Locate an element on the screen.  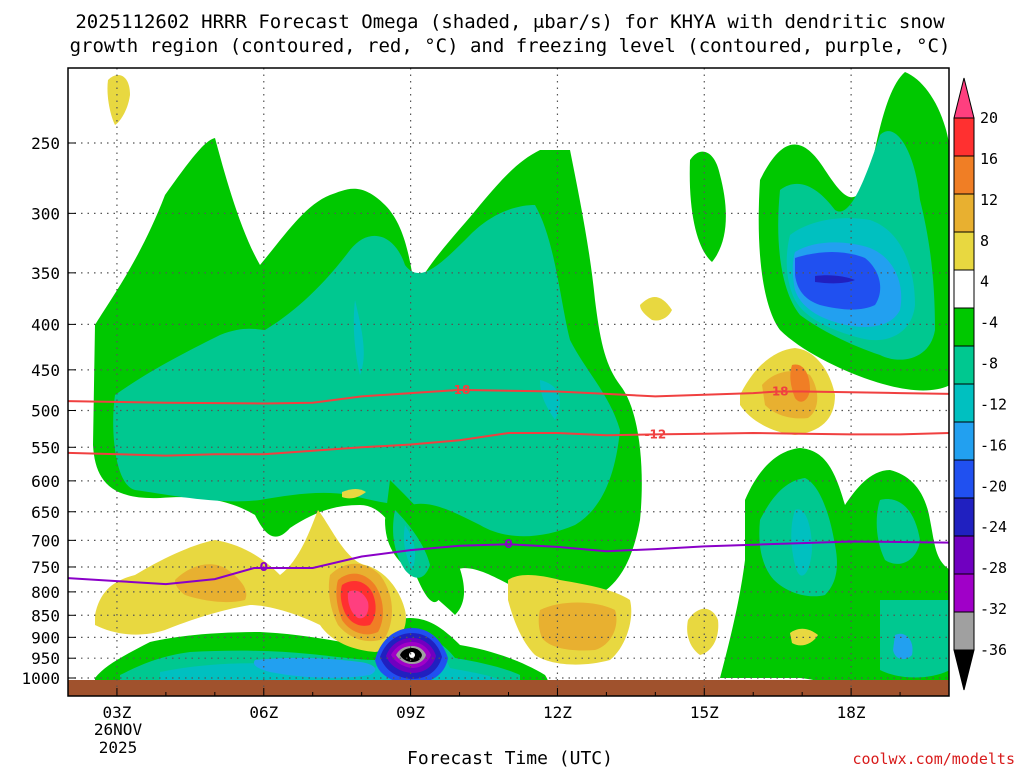
colorbar: 20 16 12 8 4 -4 -8 -12 -16 -20 -24 -28 -32 -36 is located at coordinates (980, 384).